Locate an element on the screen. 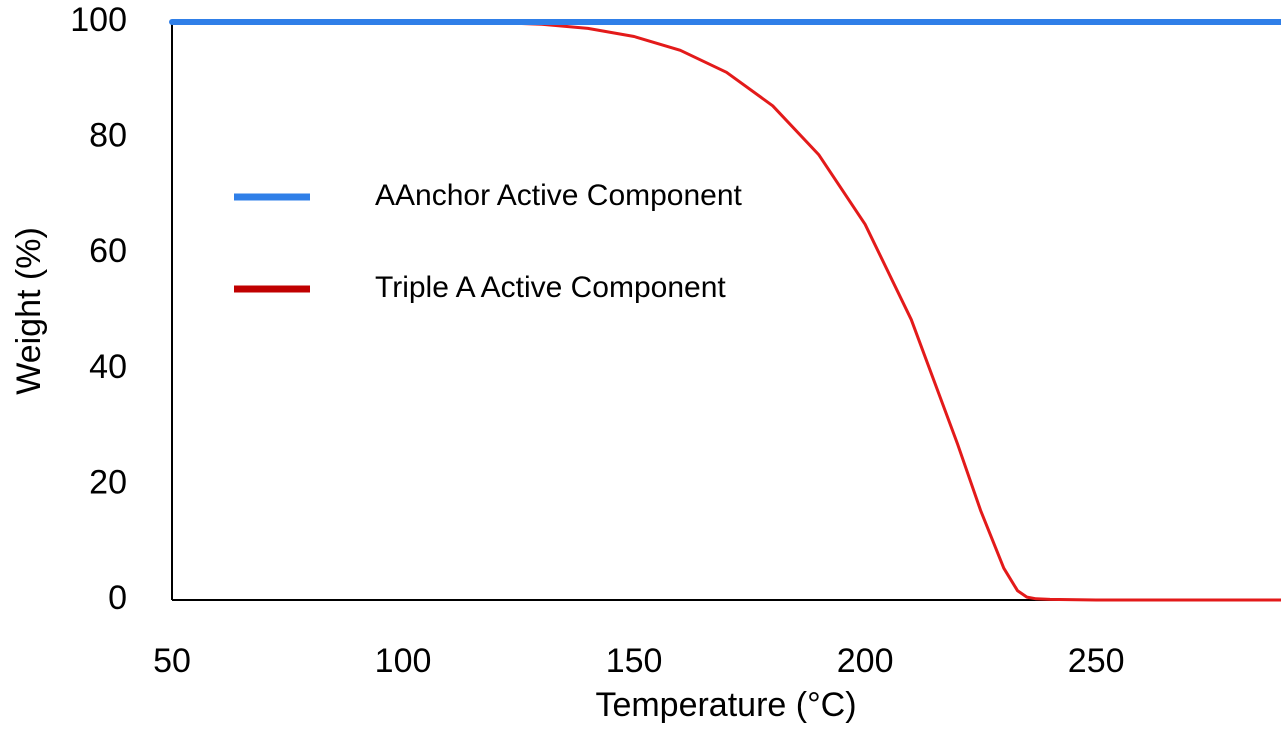  y-tick-labels: 0 20 40 60 80 100 is located at coordinates (98, 309).